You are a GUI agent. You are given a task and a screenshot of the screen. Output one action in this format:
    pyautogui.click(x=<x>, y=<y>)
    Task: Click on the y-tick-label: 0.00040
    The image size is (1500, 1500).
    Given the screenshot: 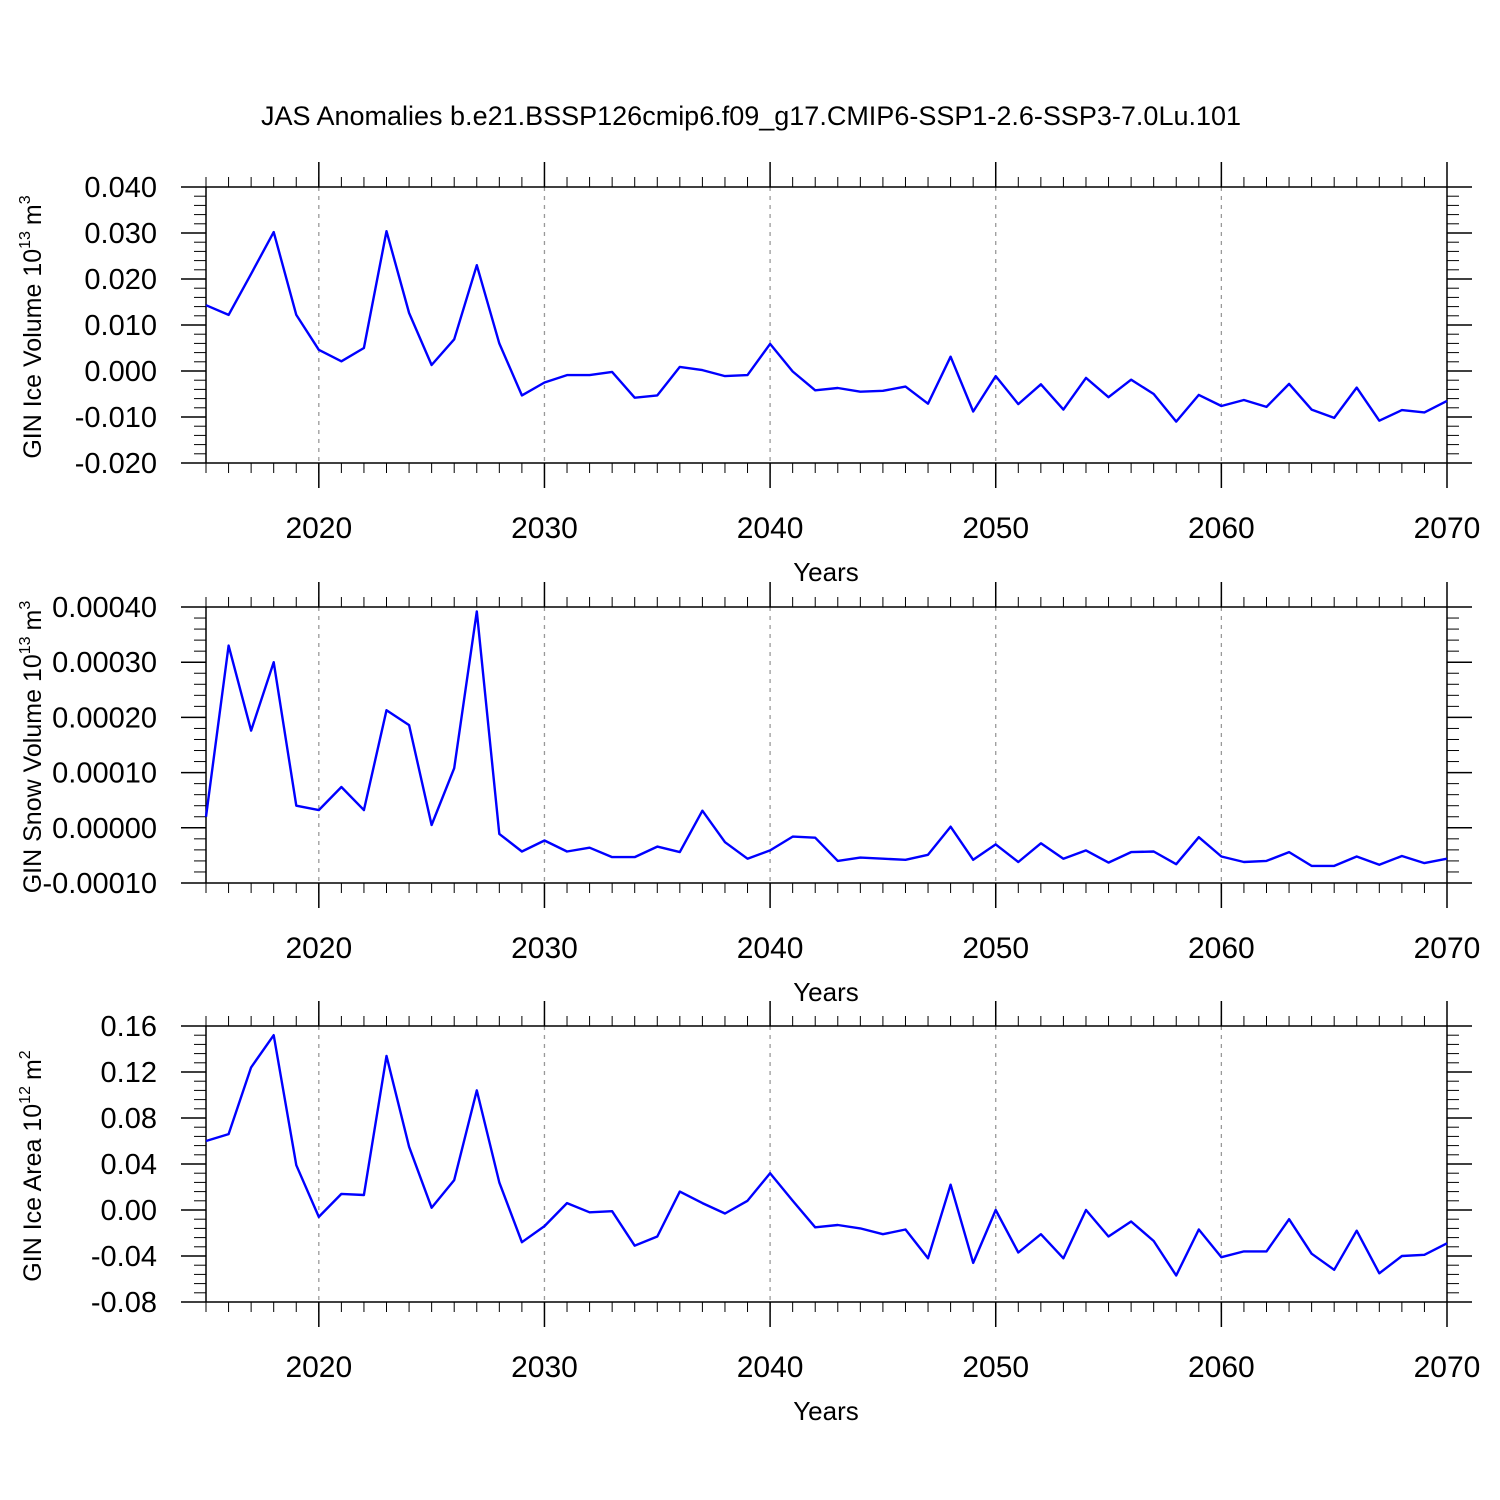 What is the action you would take?
    pyautogui.click(x=104, y=608)
    